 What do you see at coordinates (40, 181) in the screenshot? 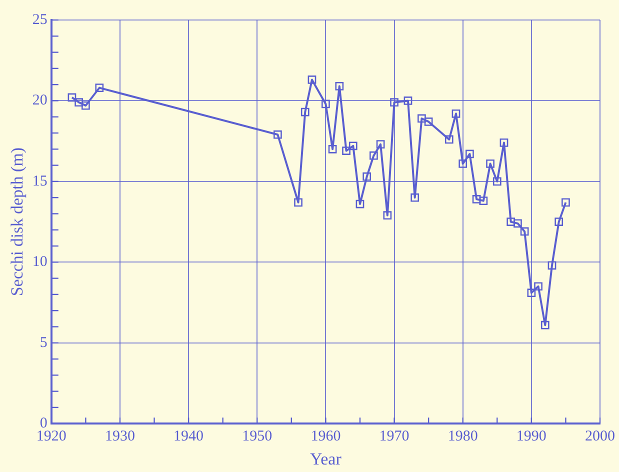
I see `y-tick-label: 15` at bounding box center [40, 181].